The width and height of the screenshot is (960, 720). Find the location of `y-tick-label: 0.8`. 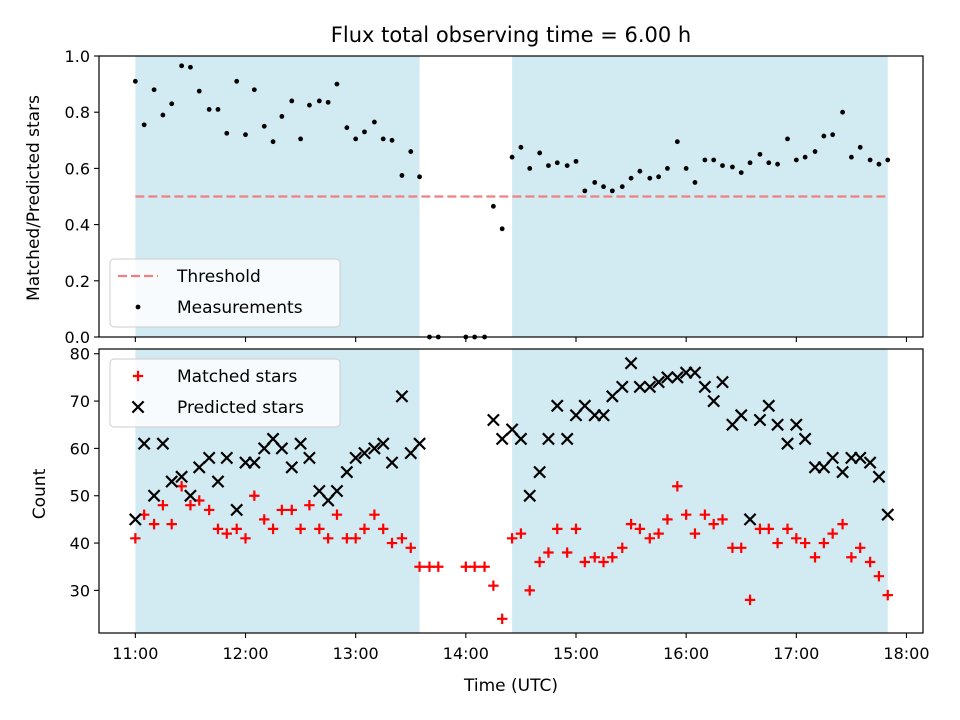

y-tick-label: 0.8 is located at coordinates (77, 112).